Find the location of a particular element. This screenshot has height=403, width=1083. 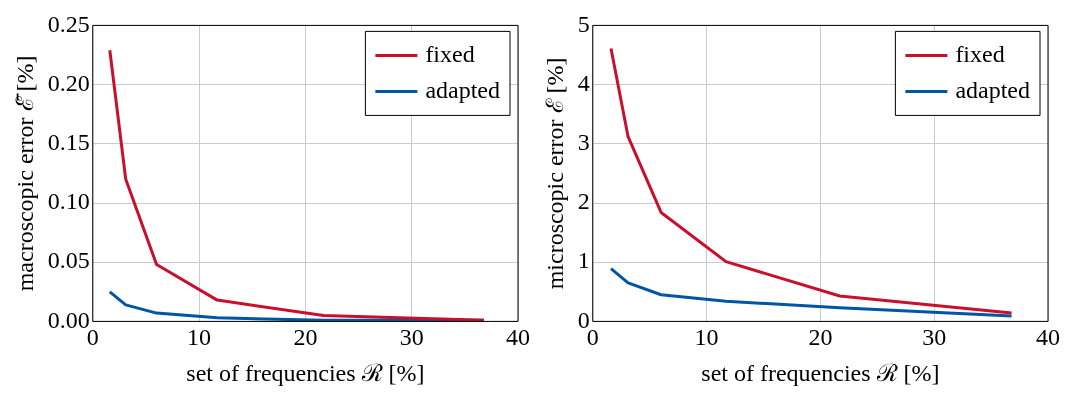

y-tick-label: 0.15 is located at coordinates (68, 142).